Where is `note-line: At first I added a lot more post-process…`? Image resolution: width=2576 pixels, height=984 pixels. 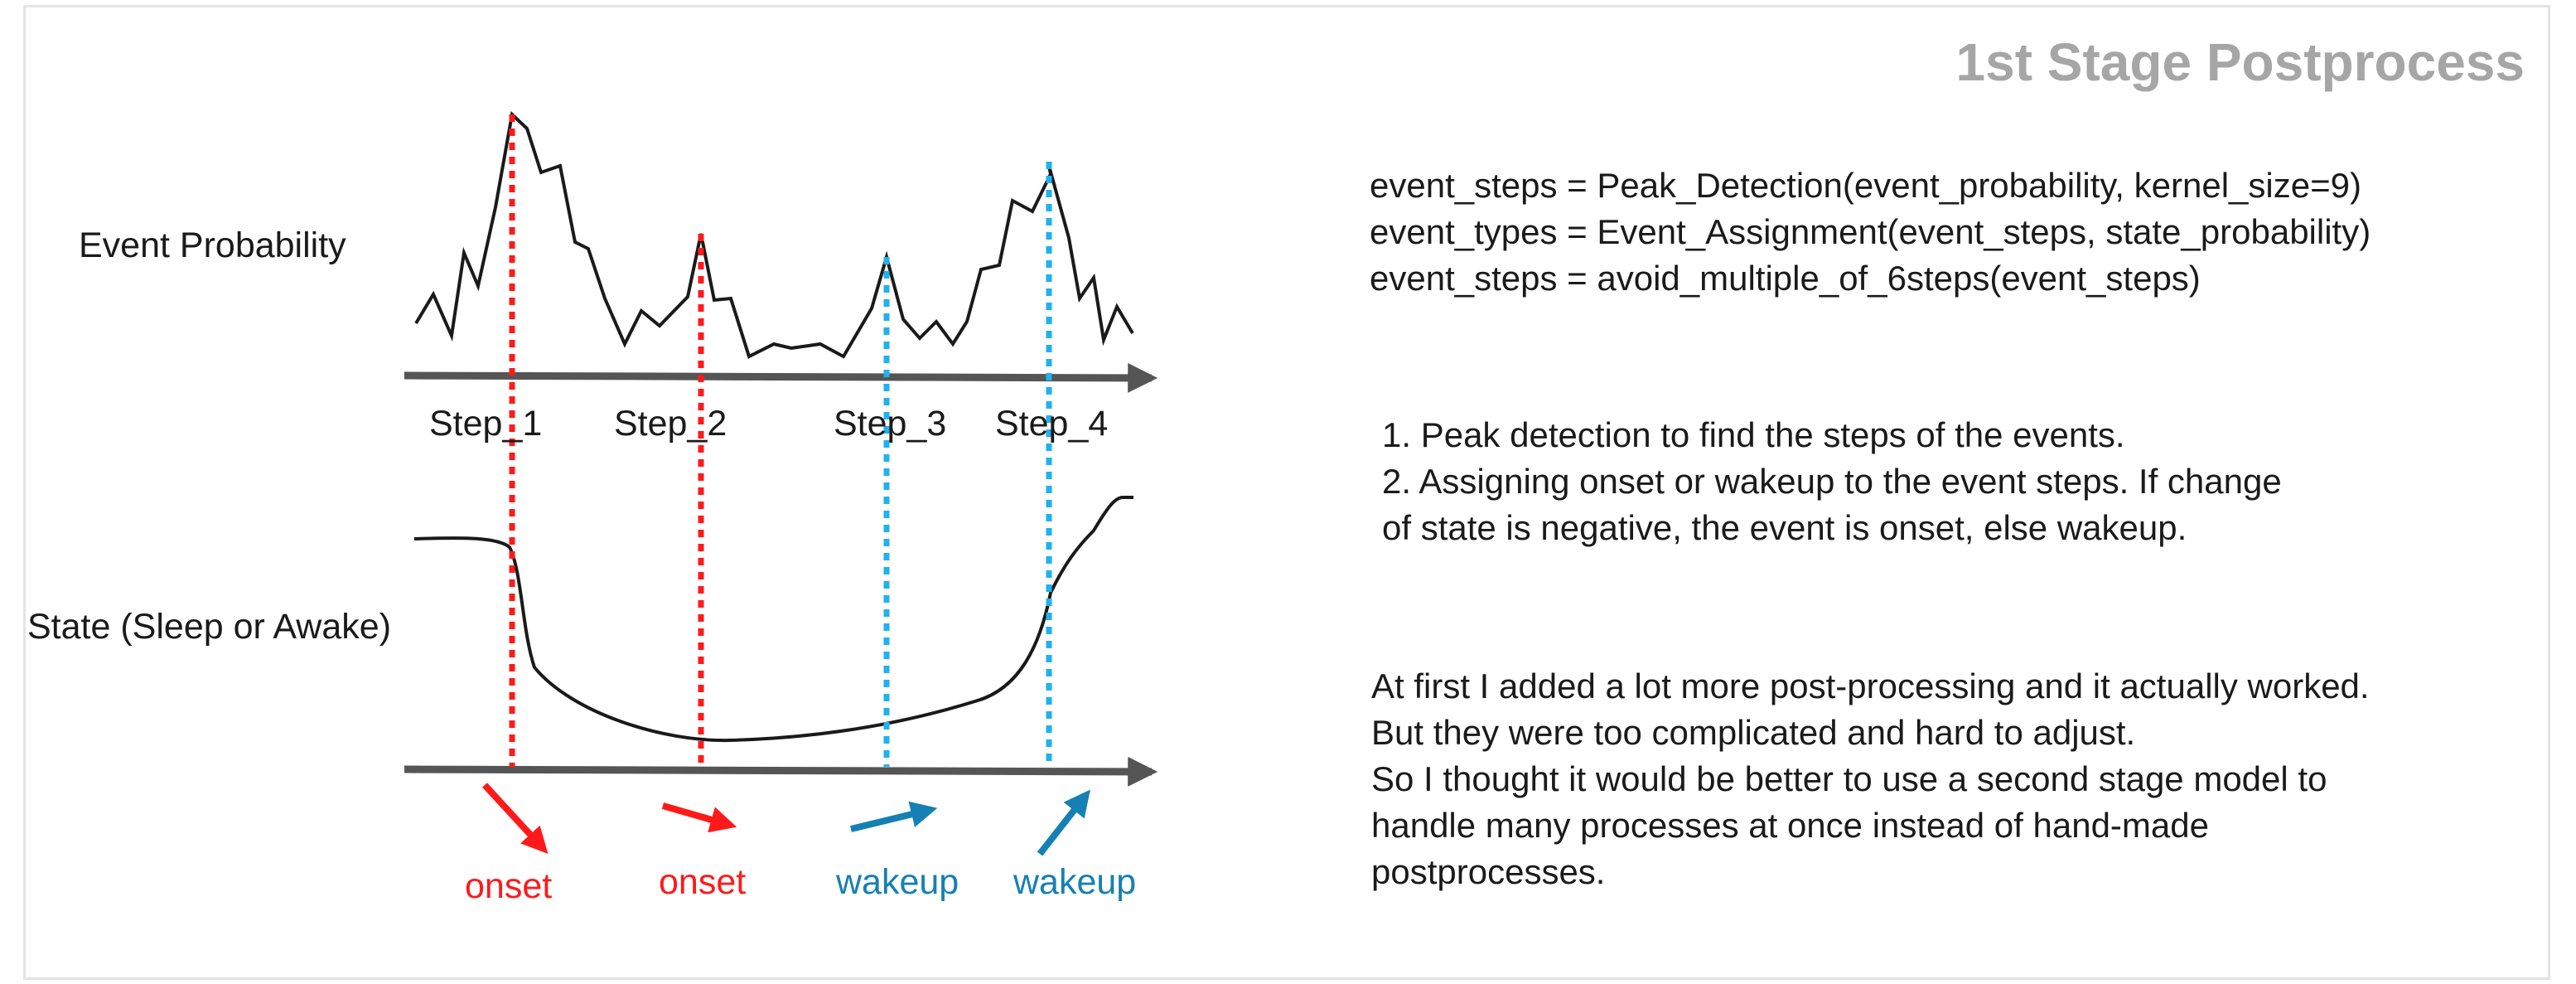 note-line: At first I added a lot more post-process… is located at coordinates (1870, 686).